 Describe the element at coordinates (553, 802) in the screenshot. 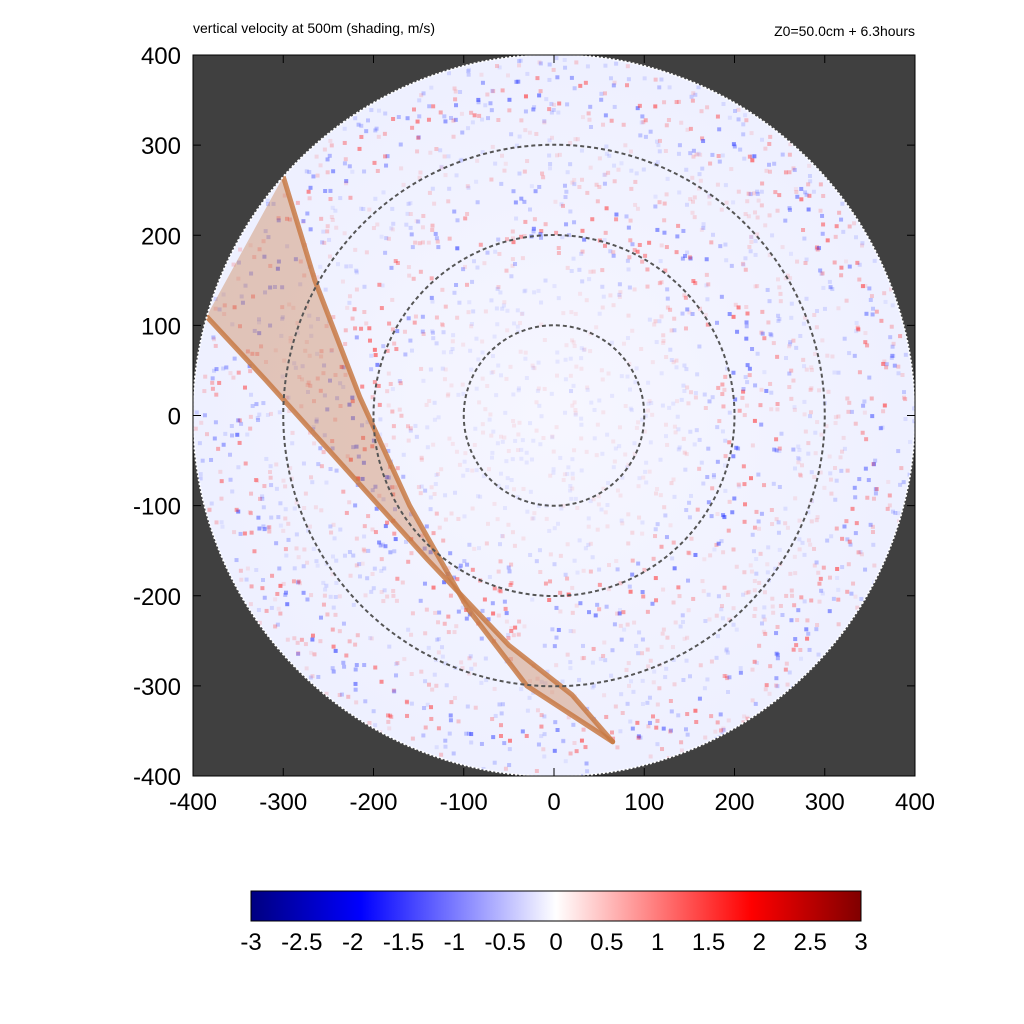

I see `x-tick-label: 0` at that location.